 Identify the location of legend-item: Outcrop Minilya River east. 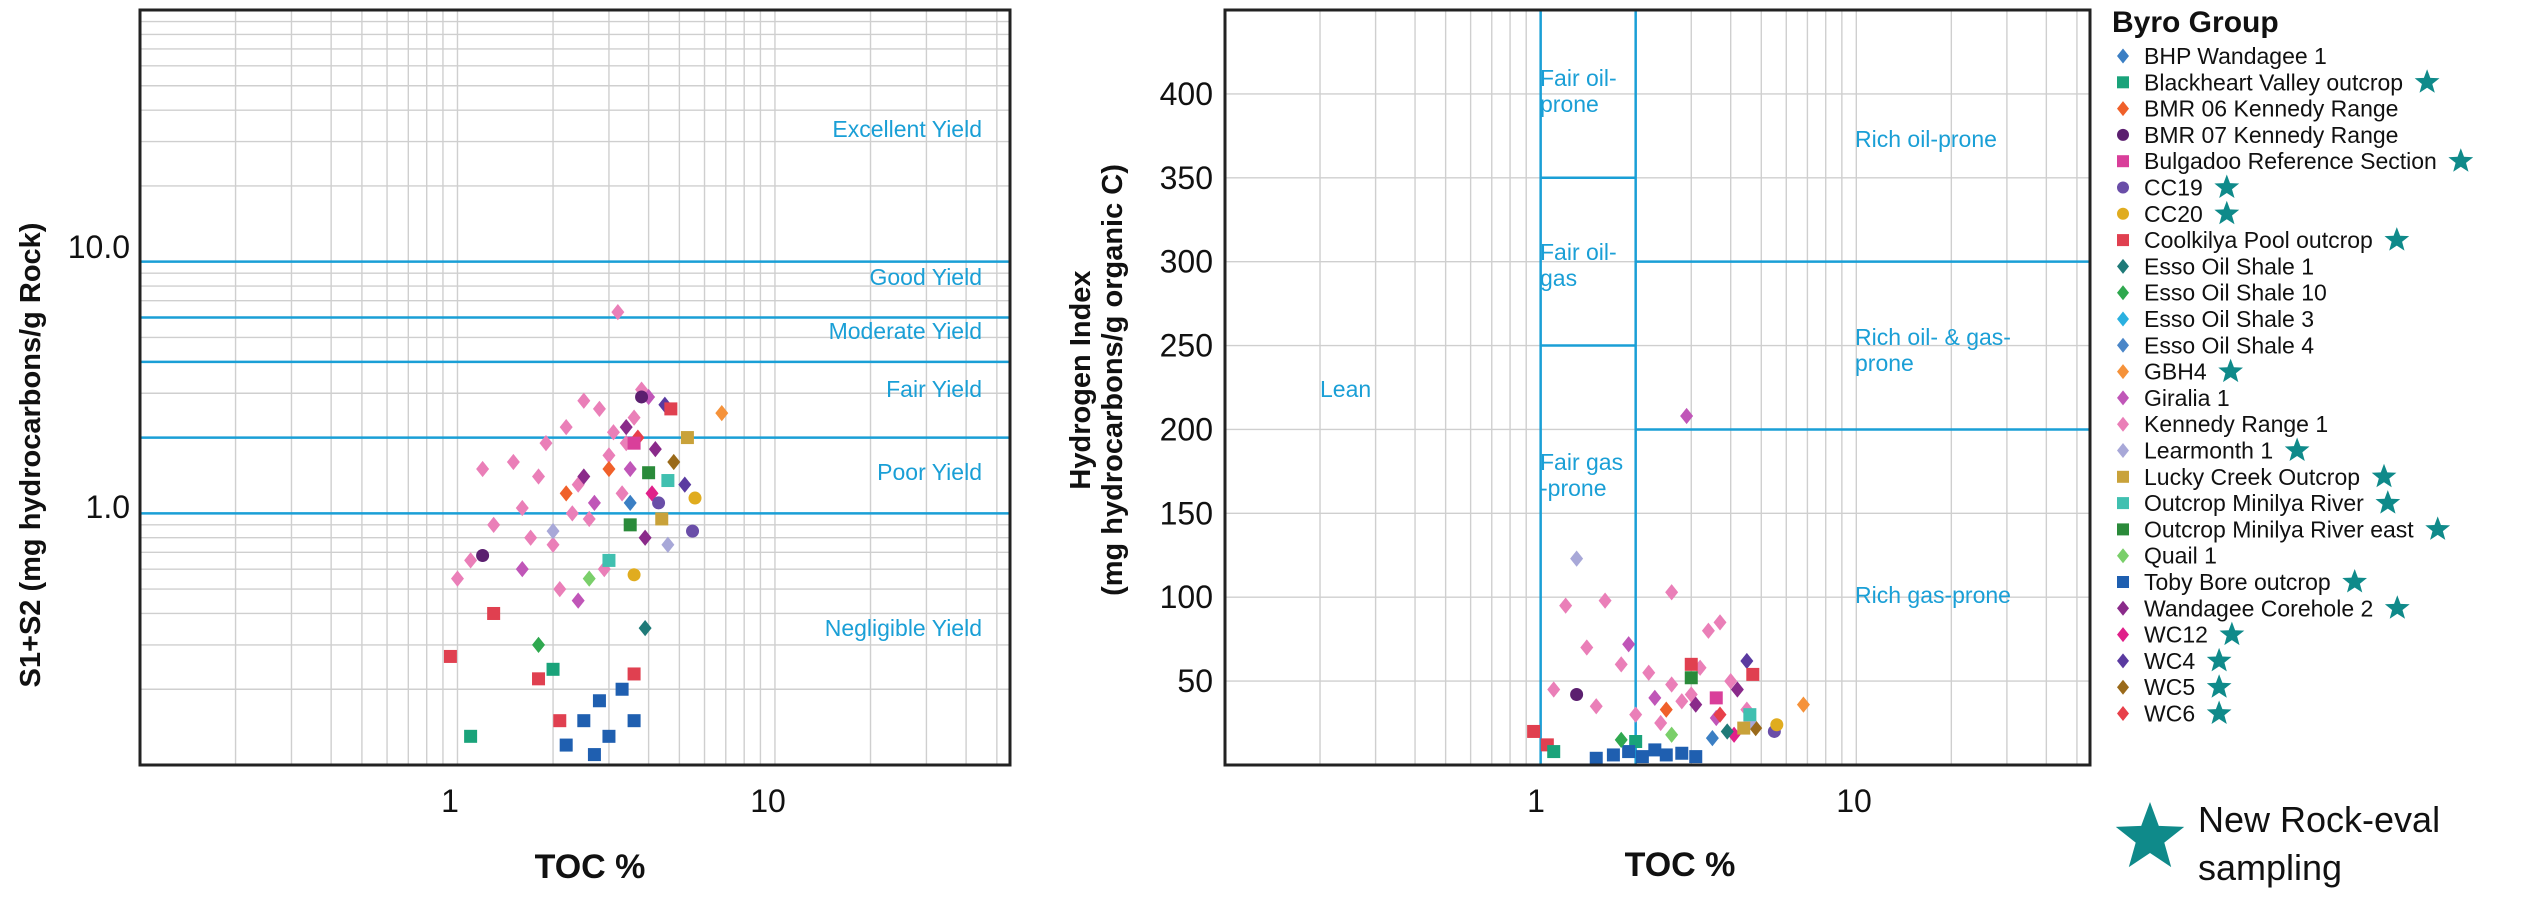
(2284, 529).